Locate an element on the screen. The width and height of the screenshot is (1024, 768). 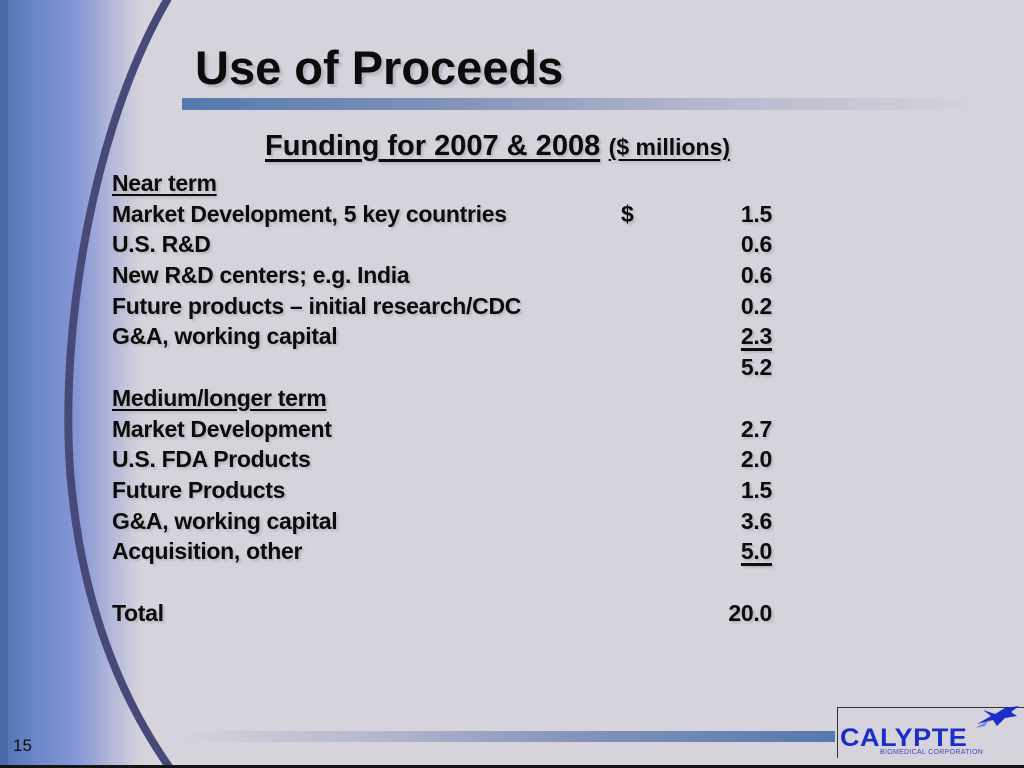
table-heading: Funding for 2007 & 2008 ($ millions) is located at coordinates (497, 146).